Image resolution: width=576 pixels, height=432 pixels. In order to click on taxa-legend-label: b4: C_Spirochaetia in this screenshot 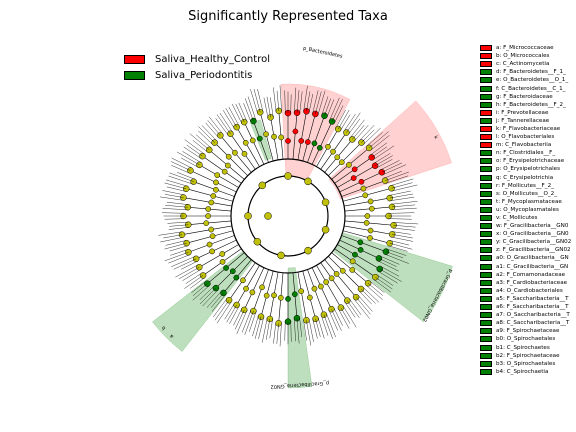, I will do `click(522, 371)`.